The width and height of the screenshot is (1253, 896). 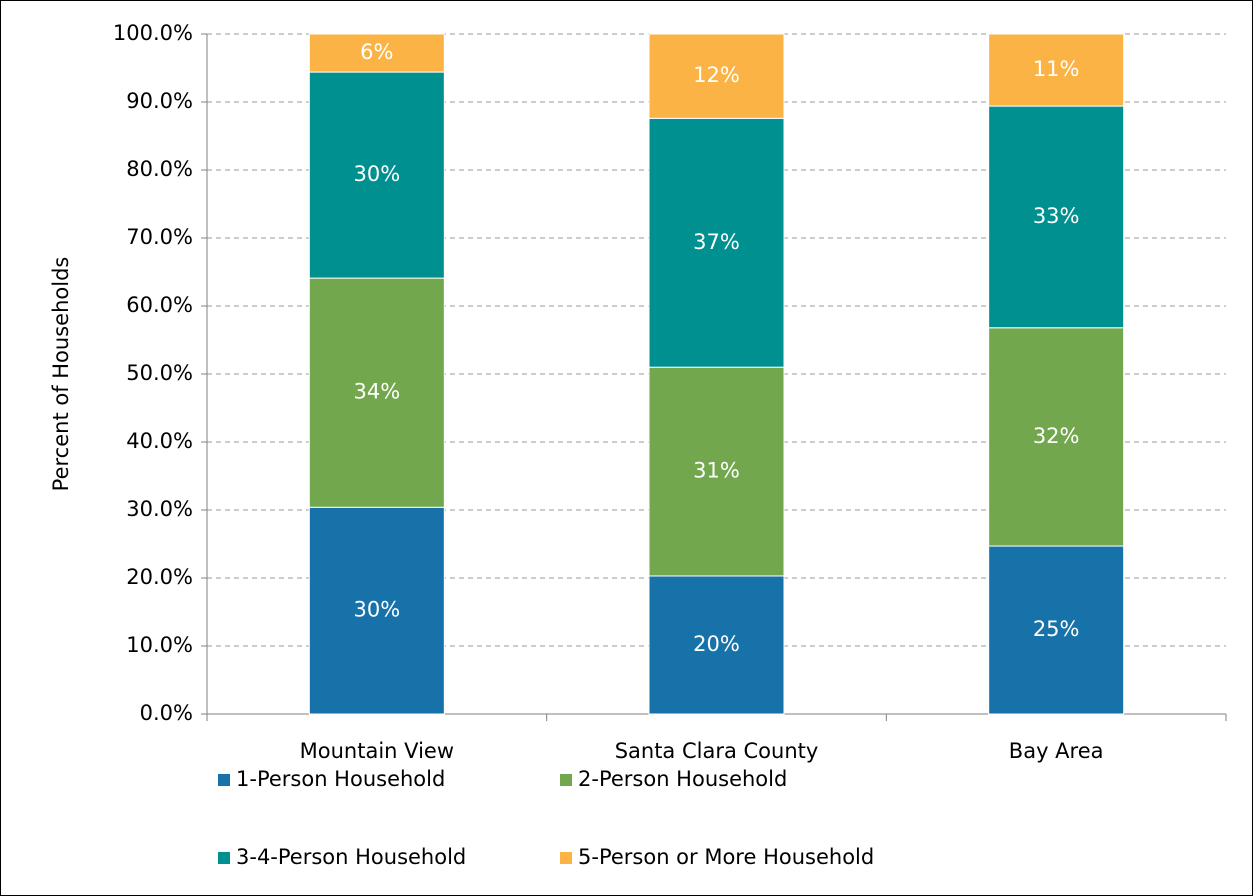 I want to click on data-label: 34%, so click(x=376, y=392).